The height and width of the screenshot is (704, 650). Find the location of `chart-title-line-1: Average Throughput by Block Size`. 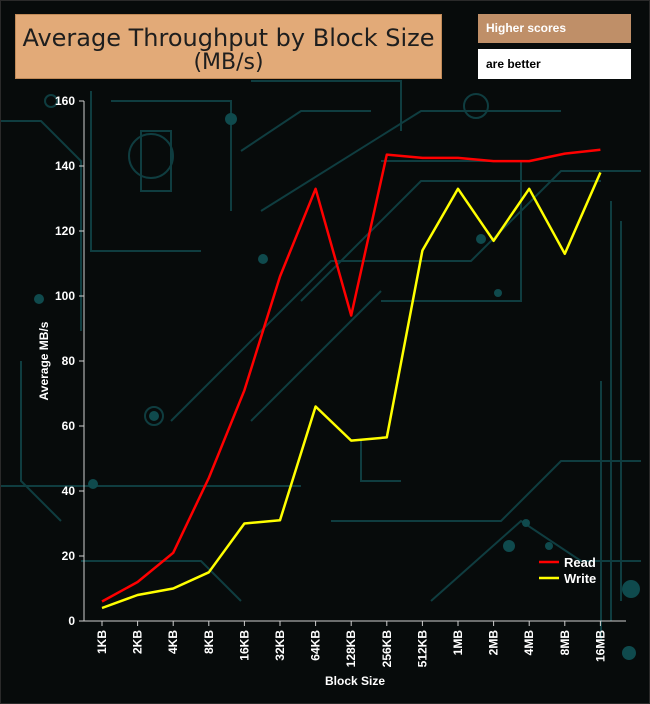

chart-title-line-1: Average Throughput by Block Size is located at coordinates (228, 38).